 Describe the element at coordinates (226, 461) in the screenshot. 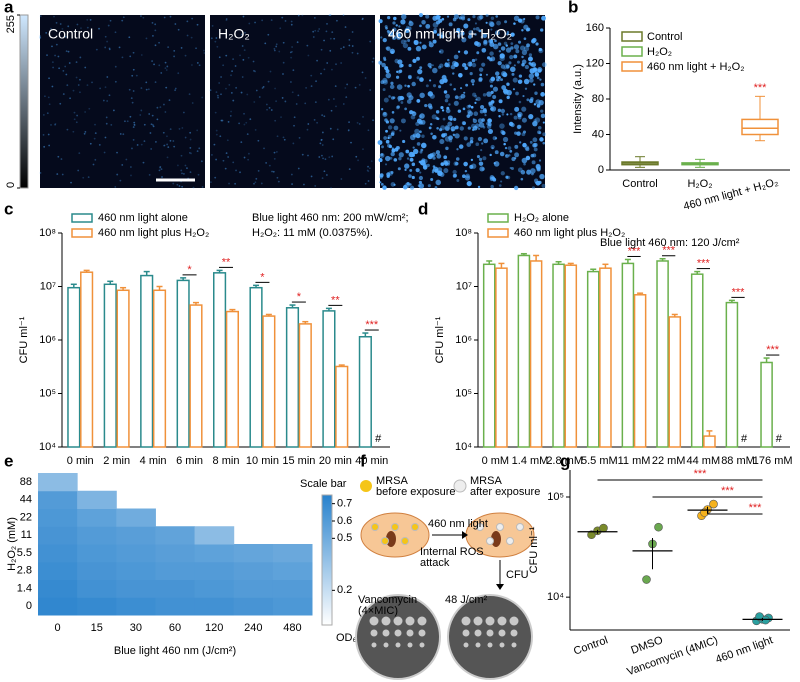

I see `x-tick-label: 8 min` at that location.